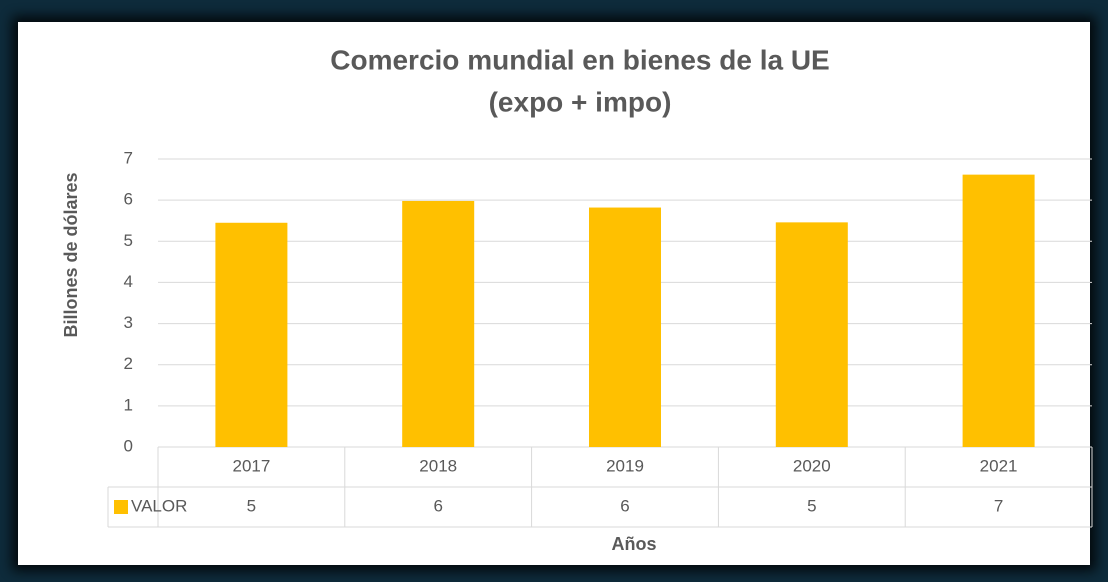  Describe the element at coordinates (128, 363) in the screenshot. I see `y-tick-label: 2` at that location.